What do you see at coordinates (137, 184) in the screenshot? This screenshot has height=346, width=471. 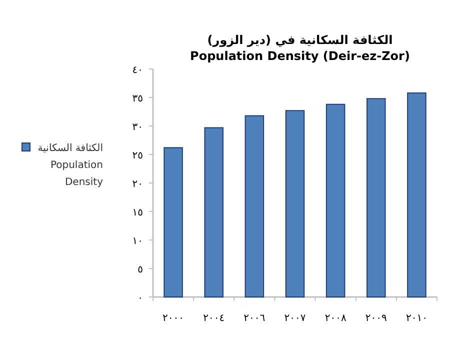 I see `y-tick-label: ٢٠` at bounding box center [137, 184].